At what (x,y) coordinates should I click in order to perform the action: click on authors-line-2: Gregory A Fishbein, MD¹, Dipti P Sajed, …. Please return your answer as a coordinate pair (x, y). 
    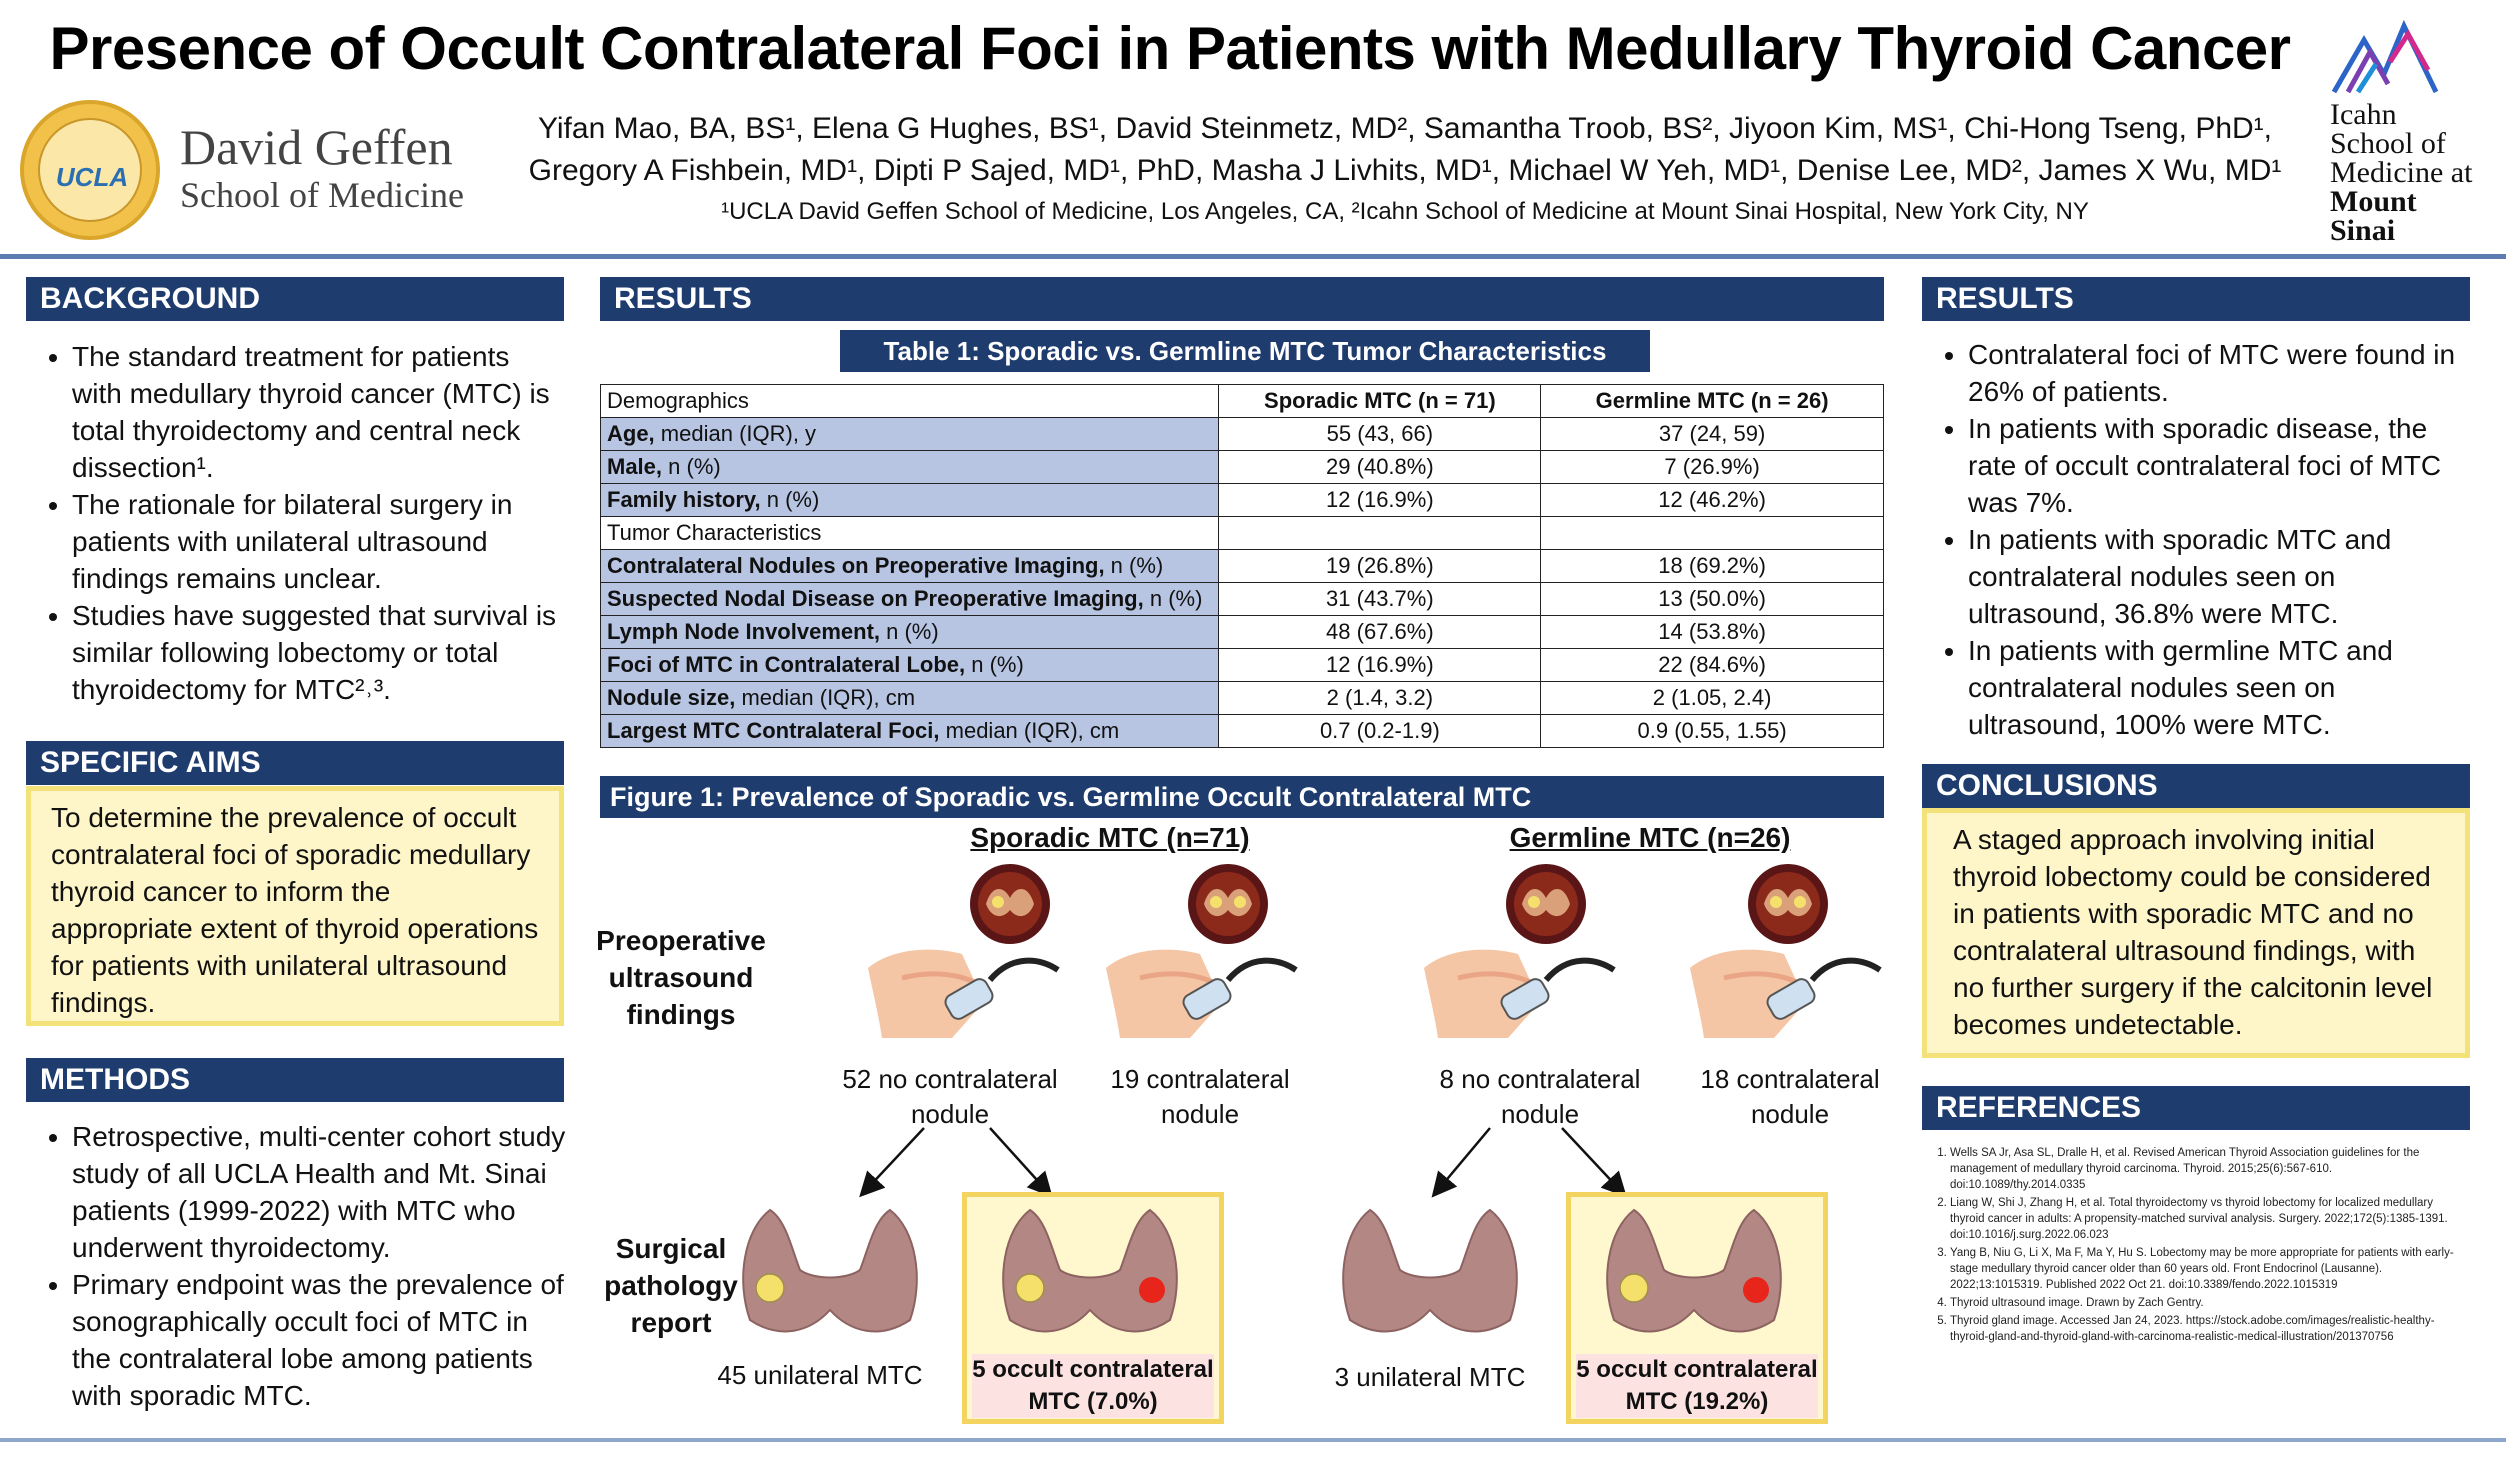
    Looking at the image, I should click on (1405, 170).